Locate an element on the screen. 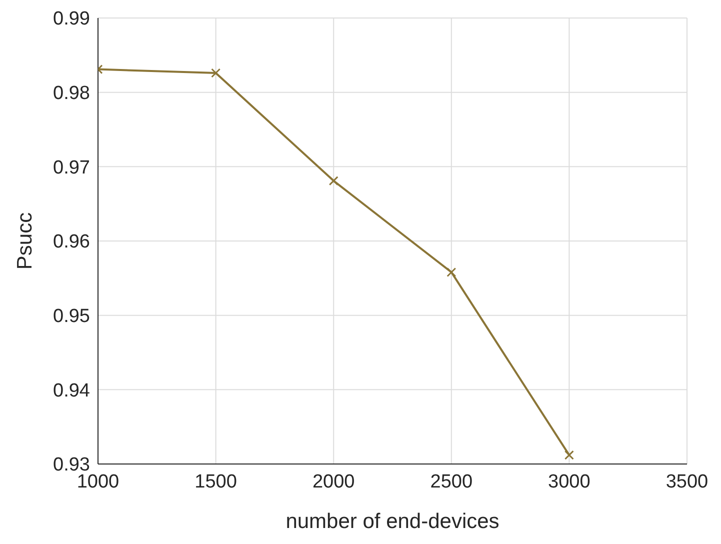 This screenshot has width=721, height=544. y-tick-label: 0.95 is located at coordinates (71, 317).